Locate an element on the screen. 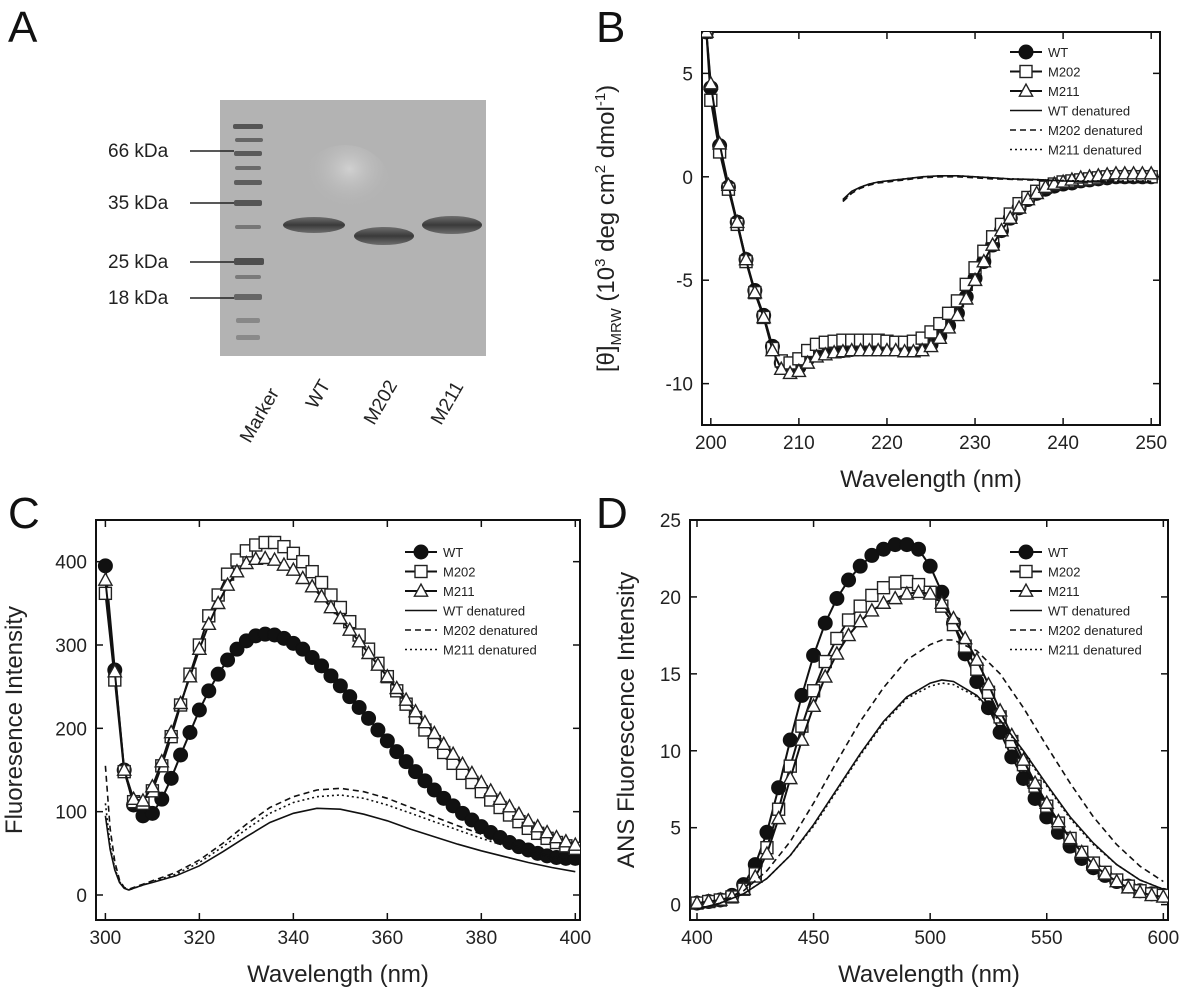  x-tick-label-c: 300 is located at coordinates (106, 938).